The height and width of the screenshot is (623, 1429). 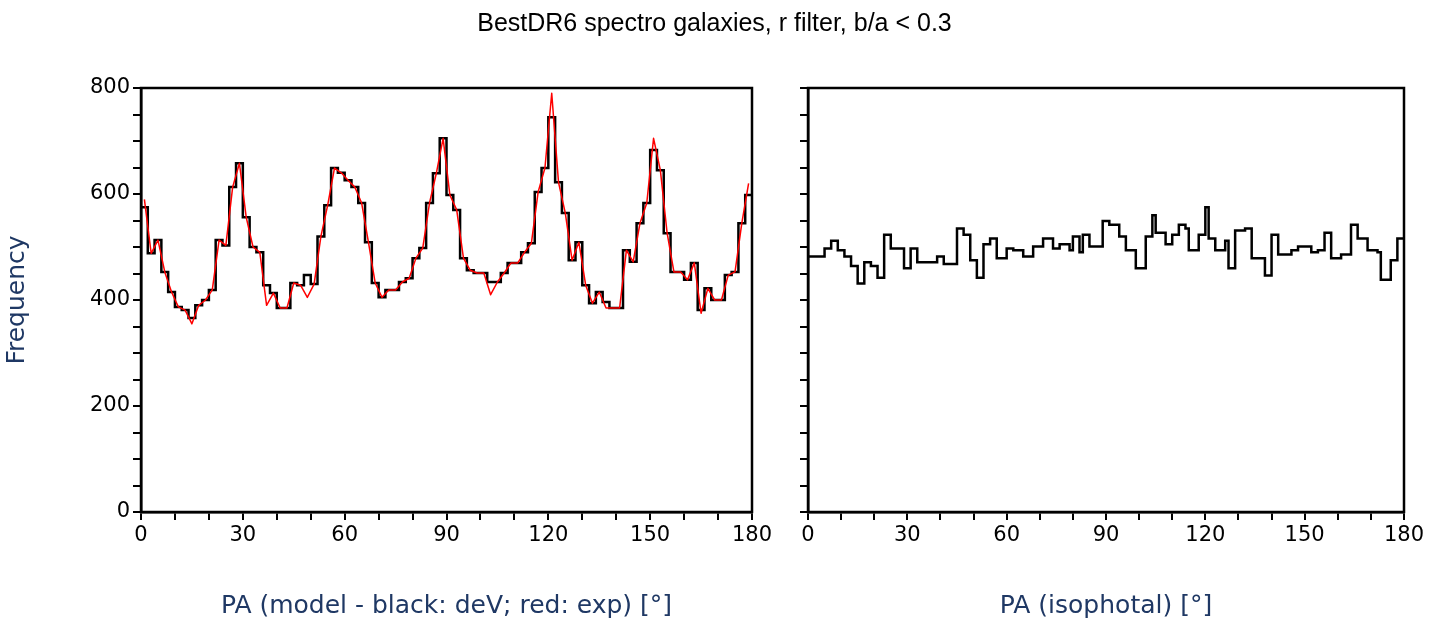 I want to click on x-axis-title: PA (isophotal) [°], so click(x=1106, y=604).